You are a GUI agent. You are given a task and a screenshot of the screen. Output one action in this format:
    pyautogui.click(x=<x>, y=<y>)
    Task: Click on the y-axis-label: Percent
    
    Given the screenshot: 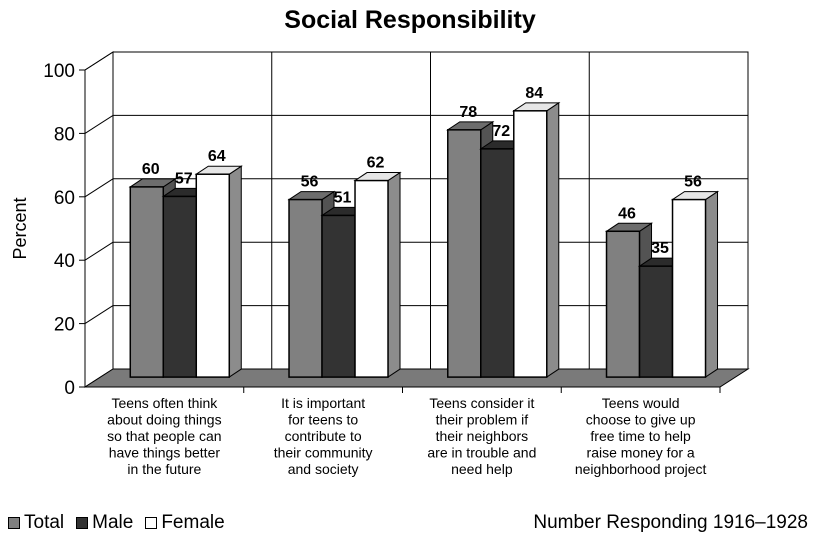 What is the action you would take?
    pyautogui.click(x=20, y=228)
    